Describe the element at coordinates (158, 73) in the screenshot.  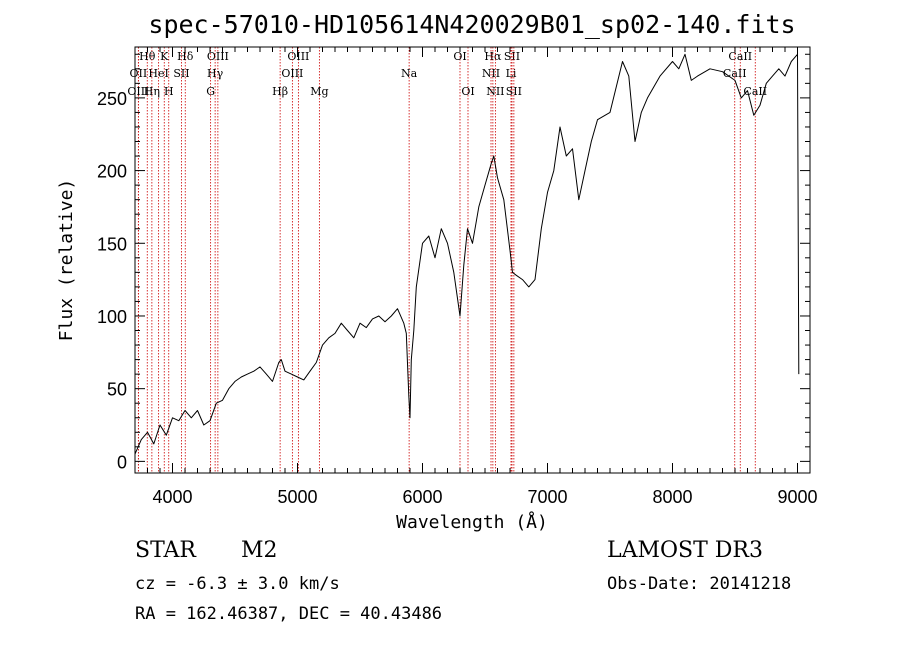
I see `line-marker-label: HeI` at that location.